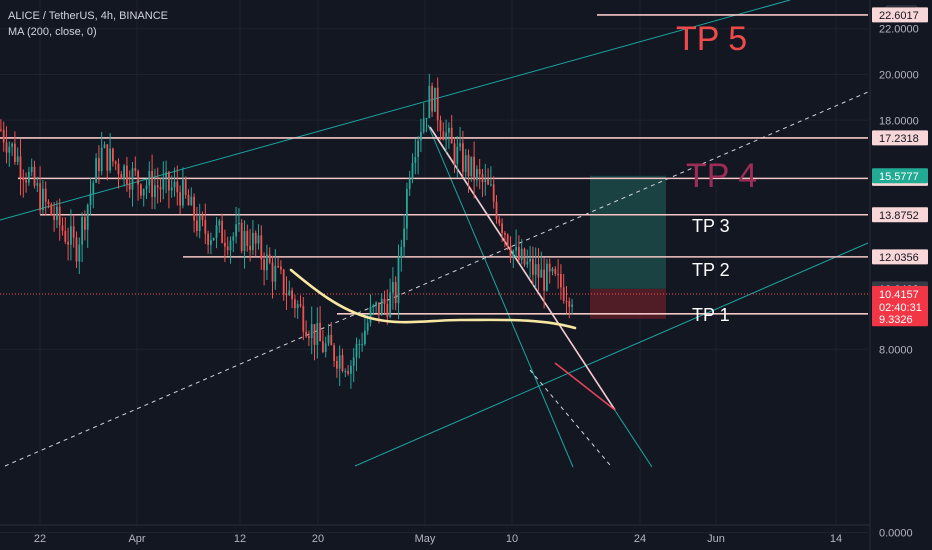 This screenshot has height=550, width=932. What do you see at coordinates (899, 30) in the screenshot?
I see `y-tick-4: 22.0000` at bounding box center [899, 30].